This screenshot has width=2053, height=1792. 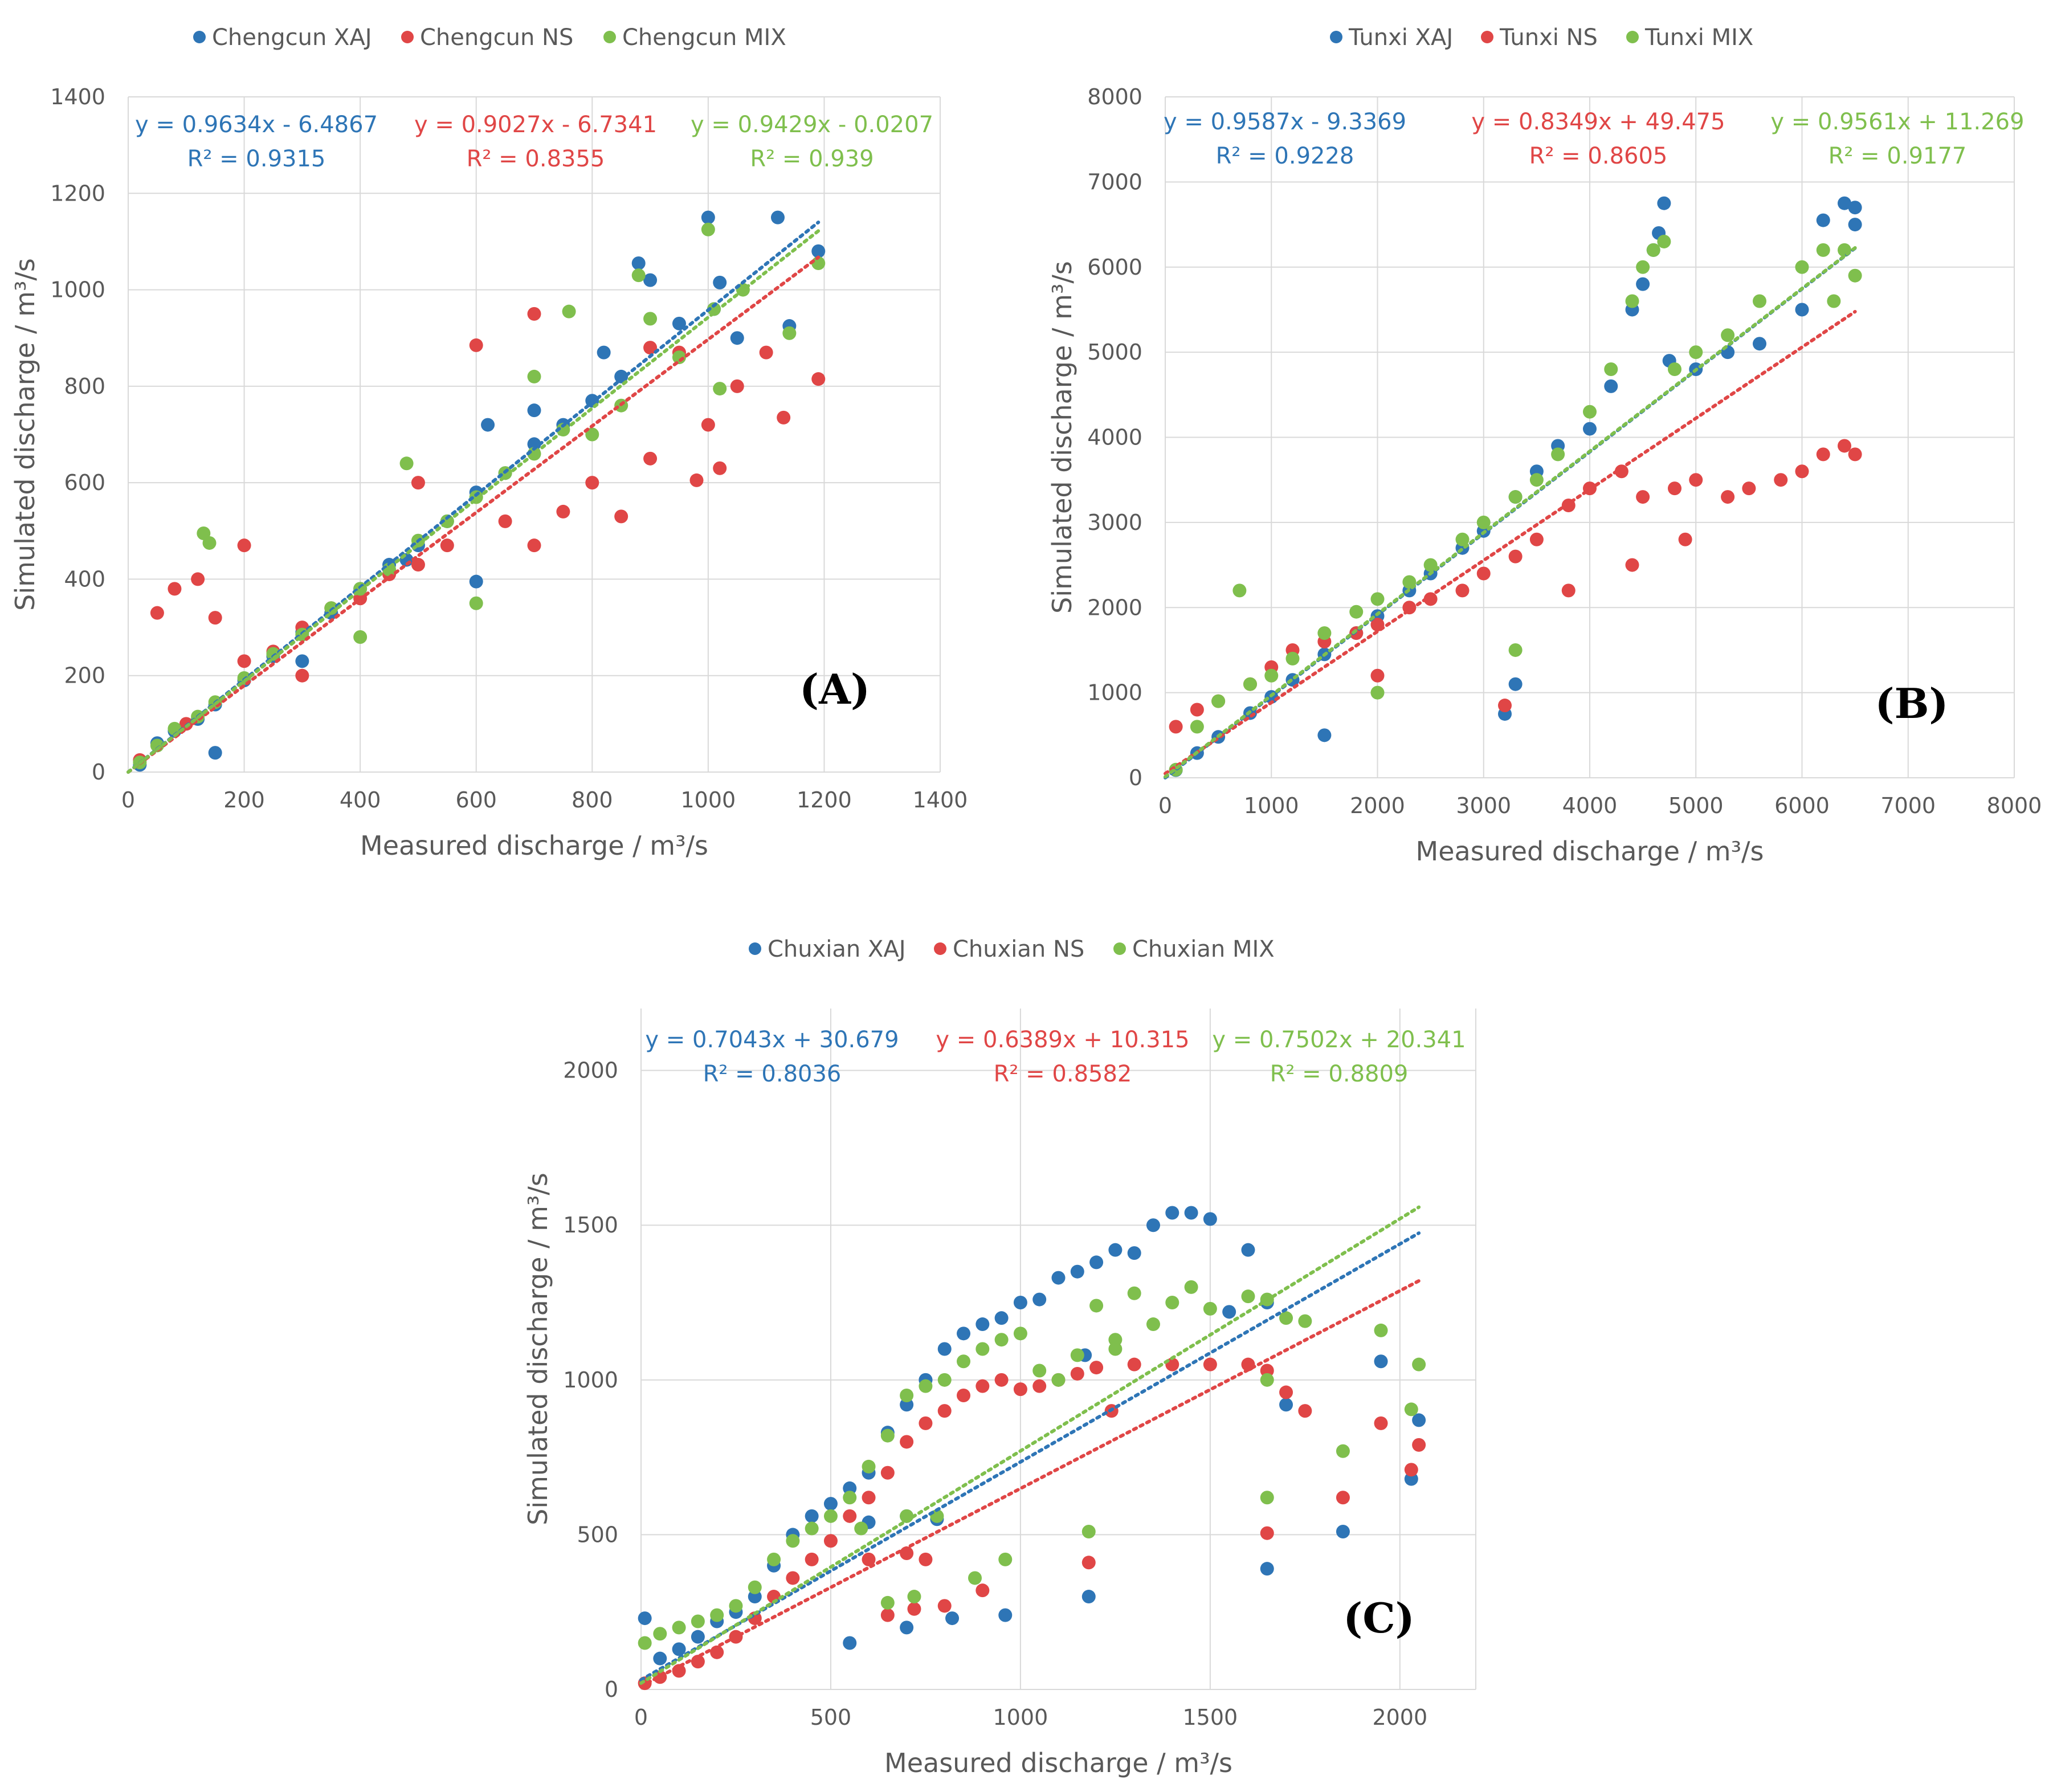 I want to click on r-squared-label: R² = 0.8355, so click(x=536, y=159).